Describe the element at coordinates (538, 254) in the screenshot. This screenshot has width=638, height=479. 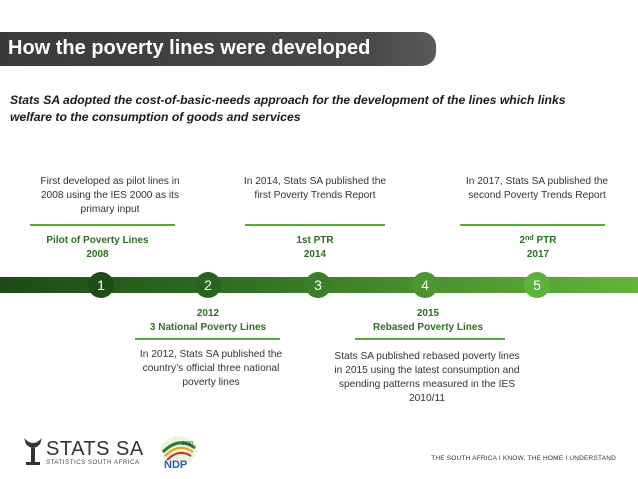
I see `milestone-5-label-line2: 2017` at that location.